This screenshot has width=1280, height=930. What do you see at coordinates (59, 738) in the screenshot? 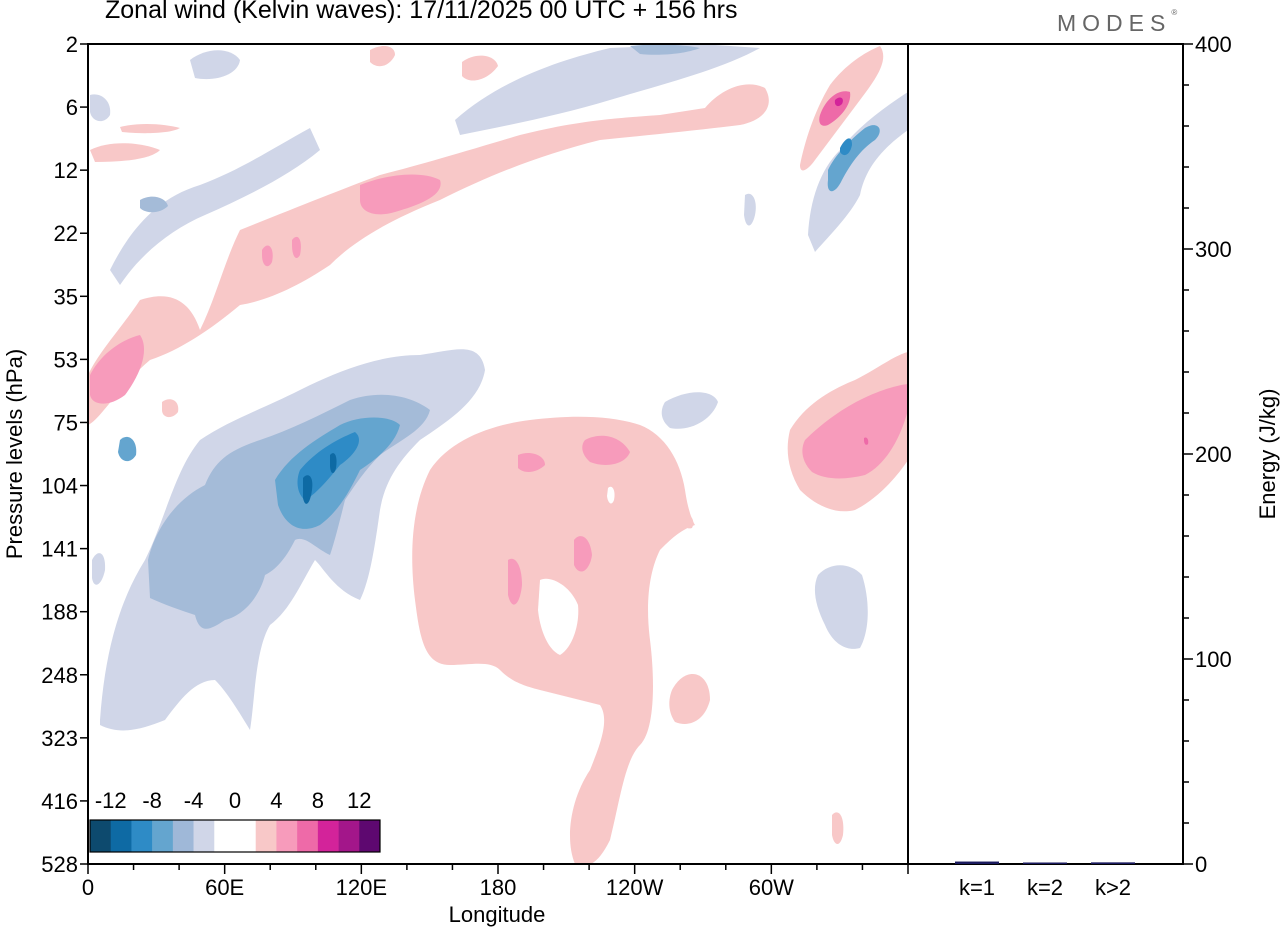
I see `y-tick-label: 323` at bounding box center [59, 738].